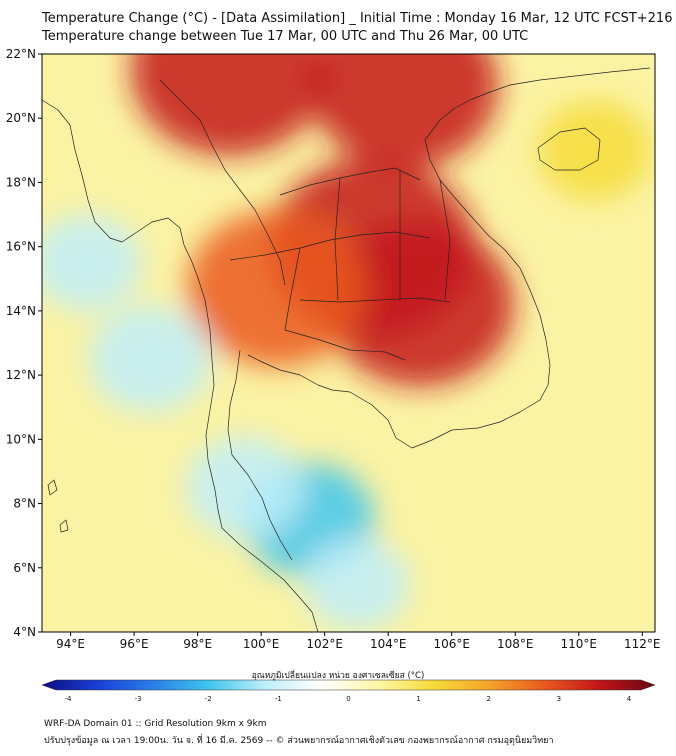  I want to click on lon-tick-label: 100°E, so click(261, 644).